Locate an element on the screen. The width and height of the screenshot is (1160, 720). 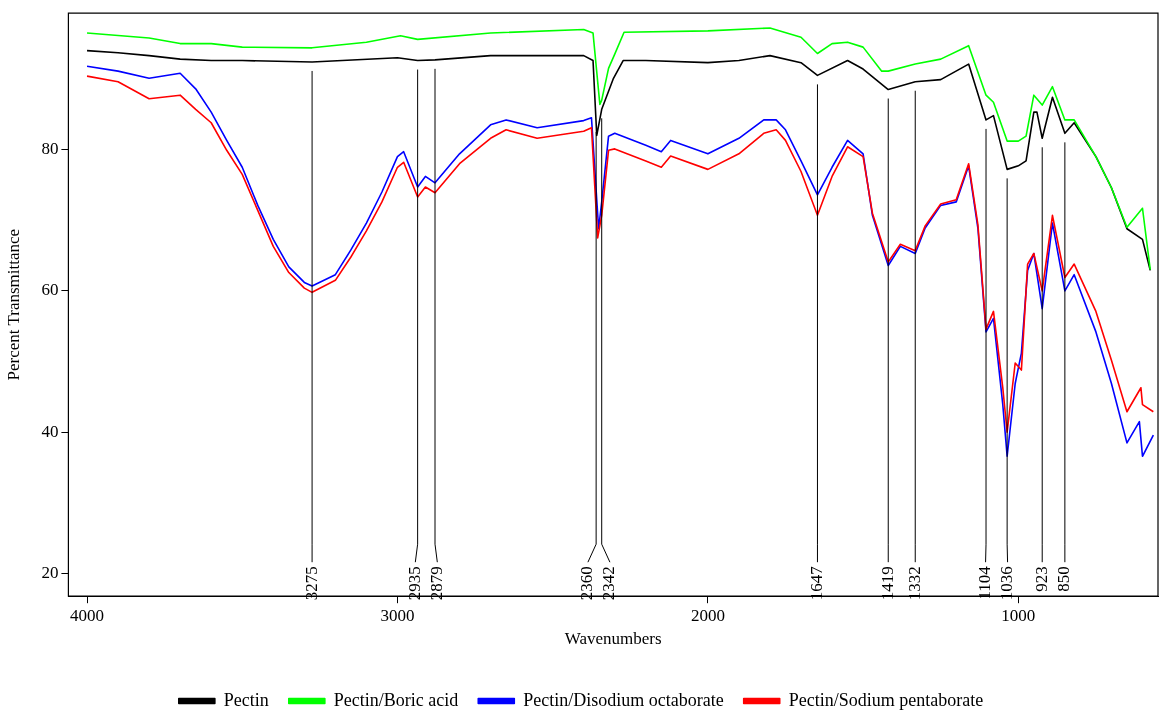
legend-label: Pectin is located at coordinates (246, 699).